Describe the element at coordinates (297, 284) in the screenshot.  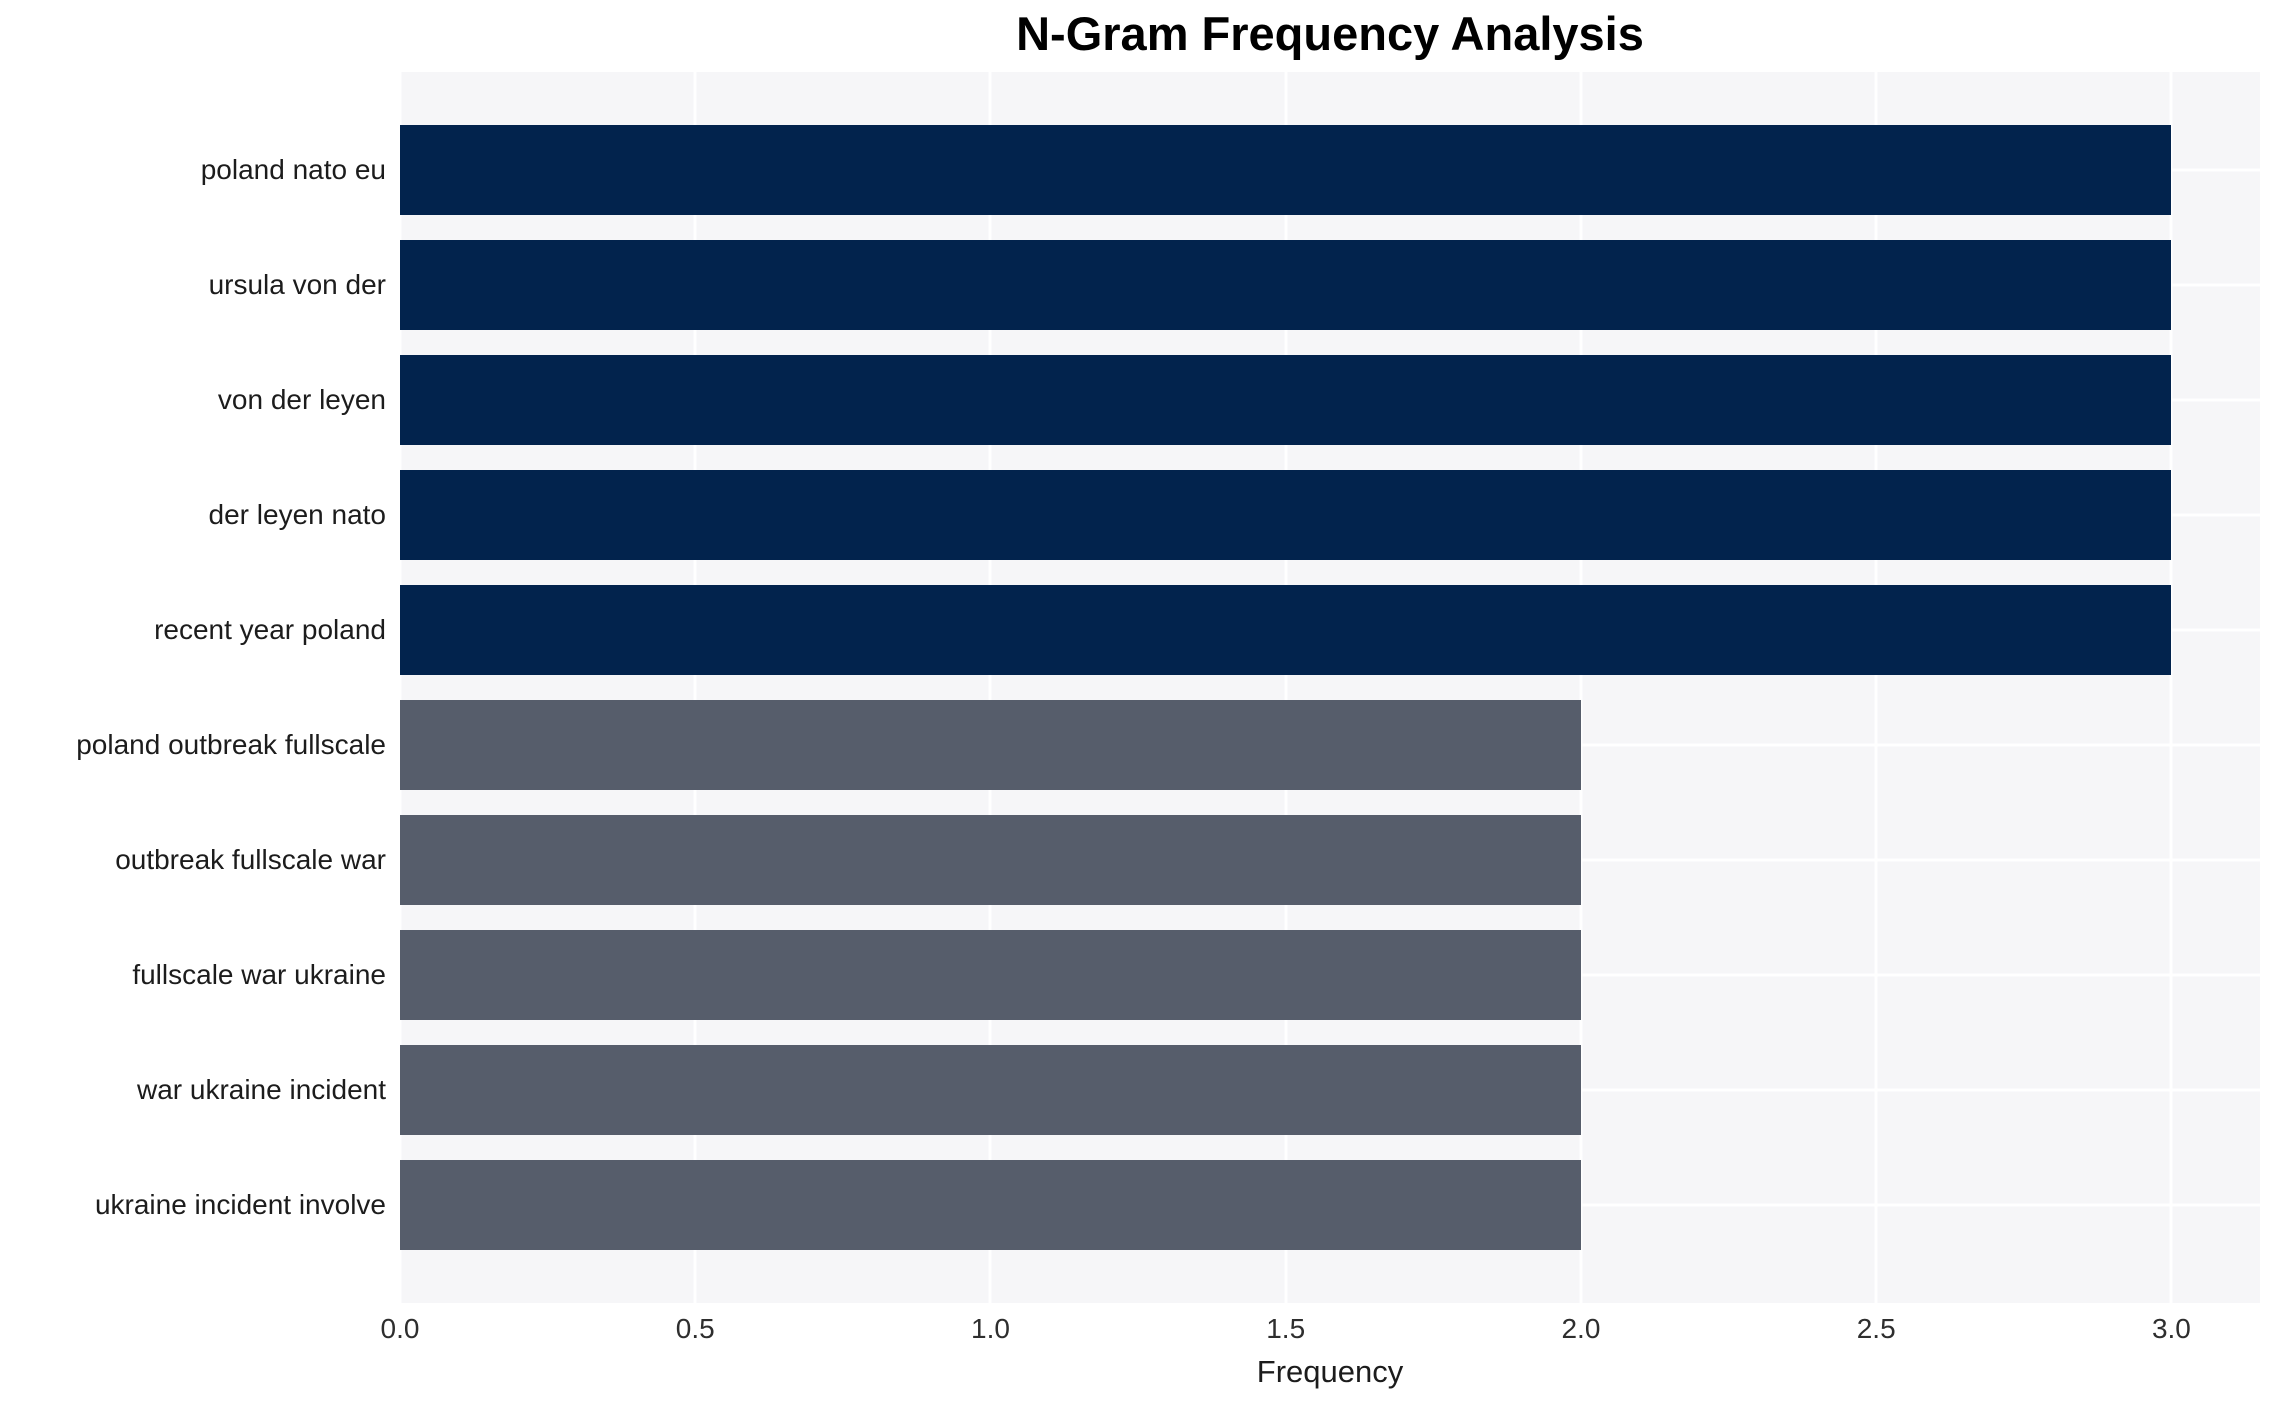
I see `category-label: ursula von der` at that location.